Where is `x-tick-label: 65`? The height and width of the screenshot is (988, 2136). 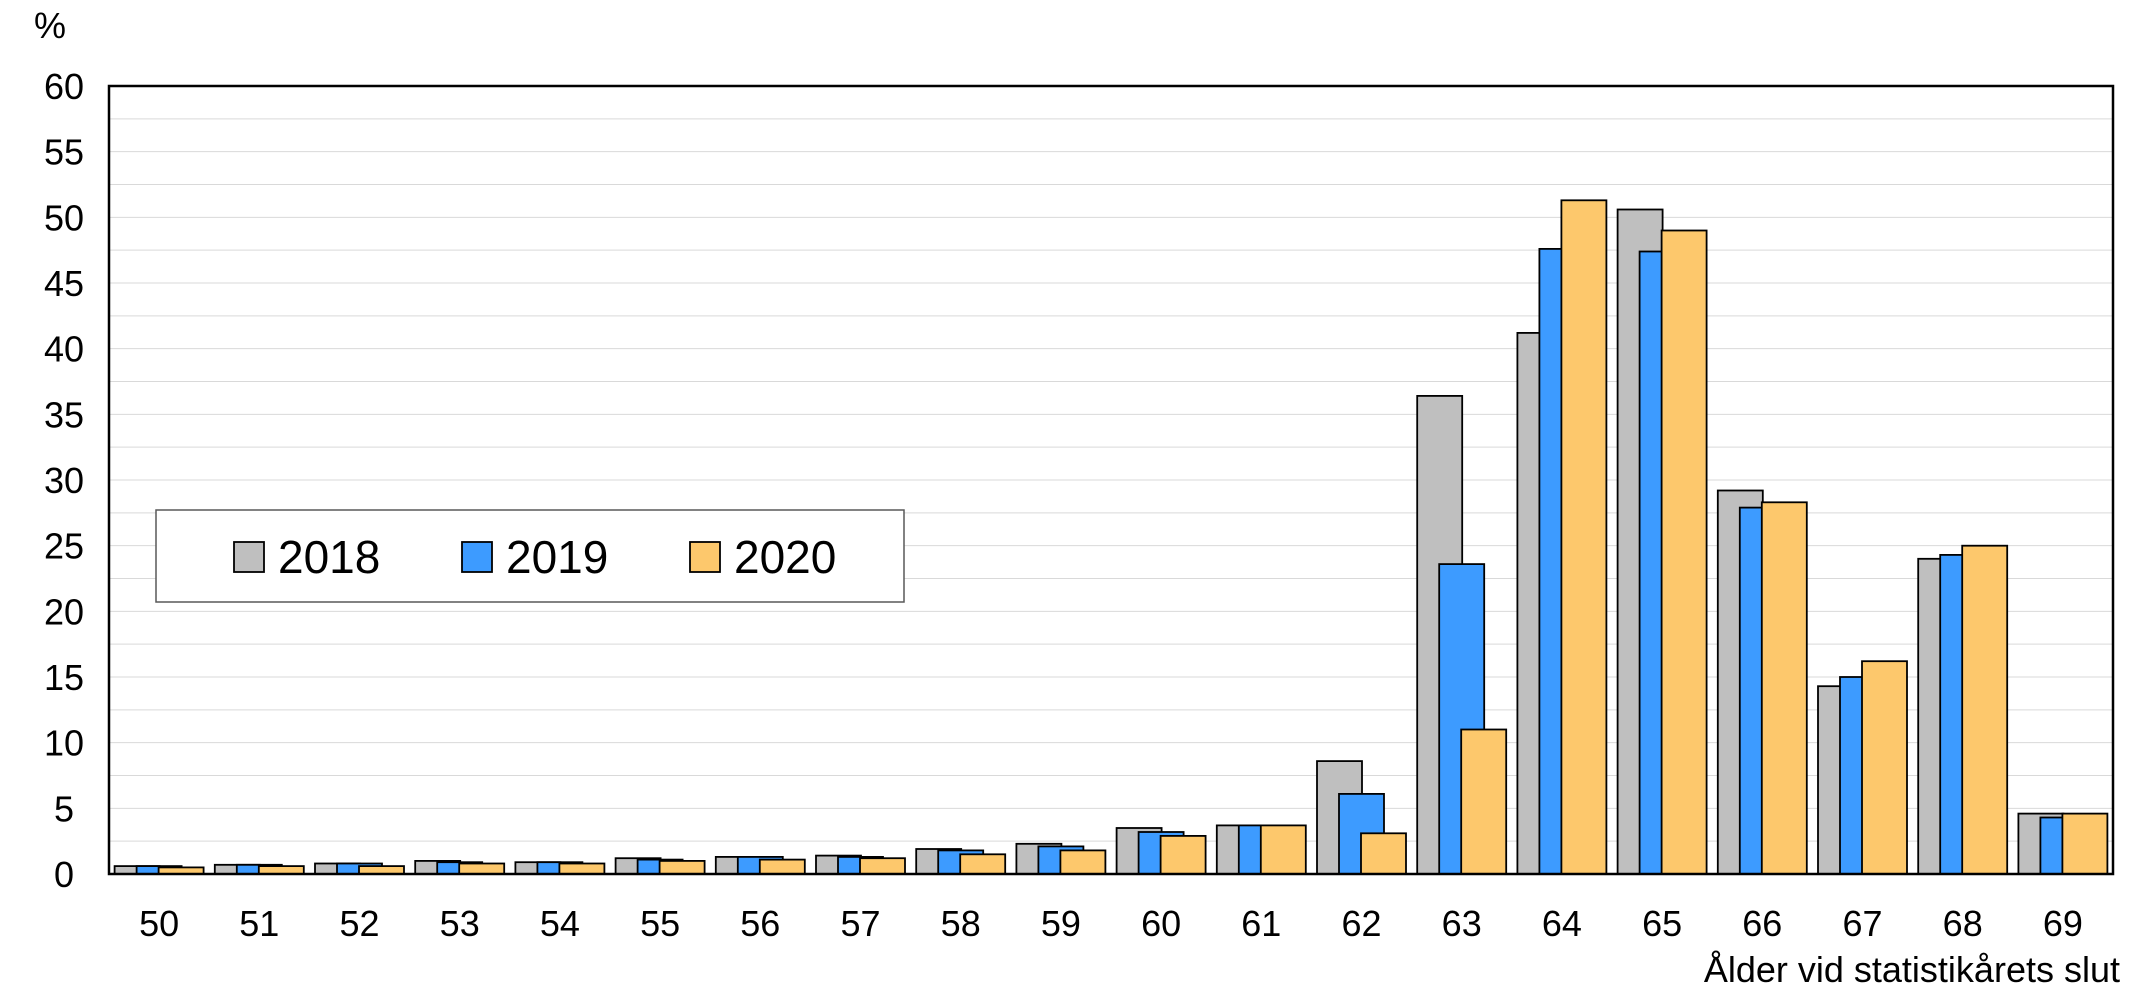
x-tick-label: 65 is located at coordinates (1662, 923).